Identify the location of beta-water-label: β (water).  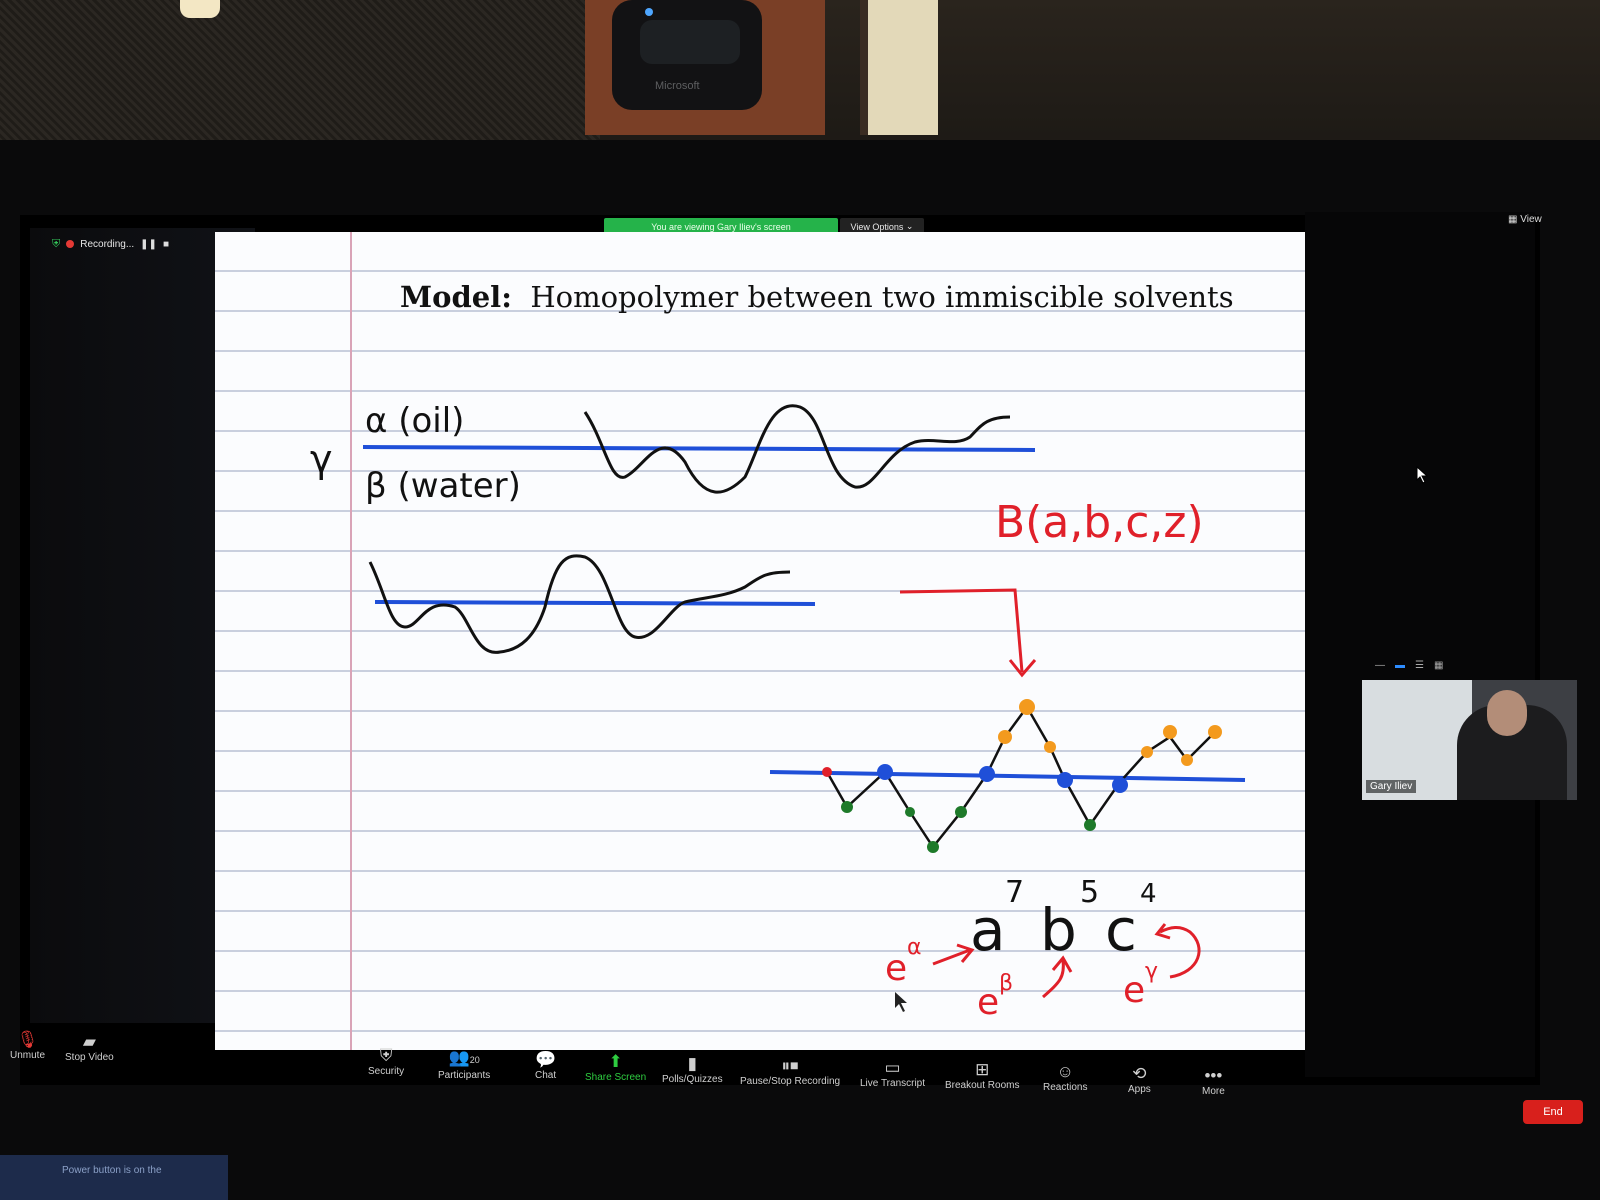
(443, 486).